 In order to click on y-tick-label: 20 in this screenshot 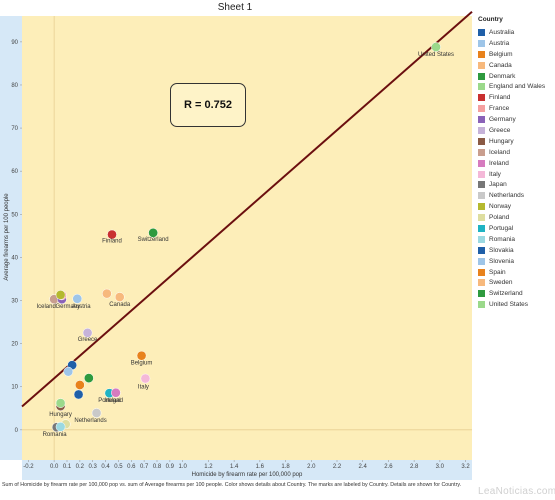, I will do `click(14, 345)`.